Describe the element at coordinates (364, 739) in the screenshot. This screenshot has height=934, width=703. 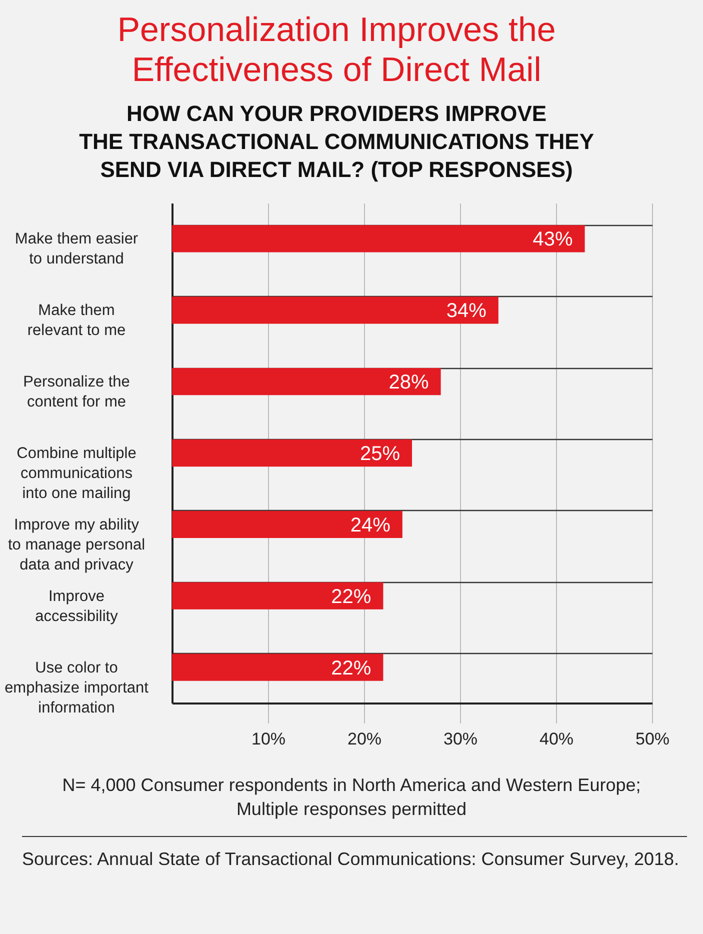
I see `x-tick-label: 20%` at that location.